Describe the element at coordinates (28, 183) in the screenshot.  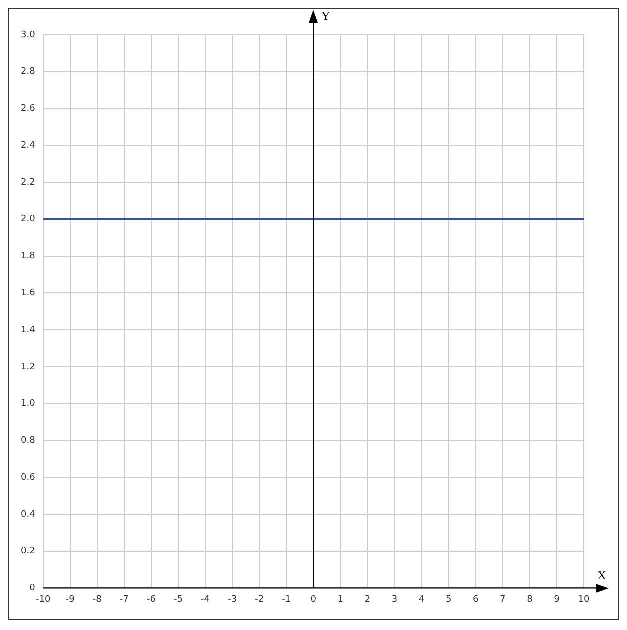
I see `y-tick-label: 2.2` at that location.